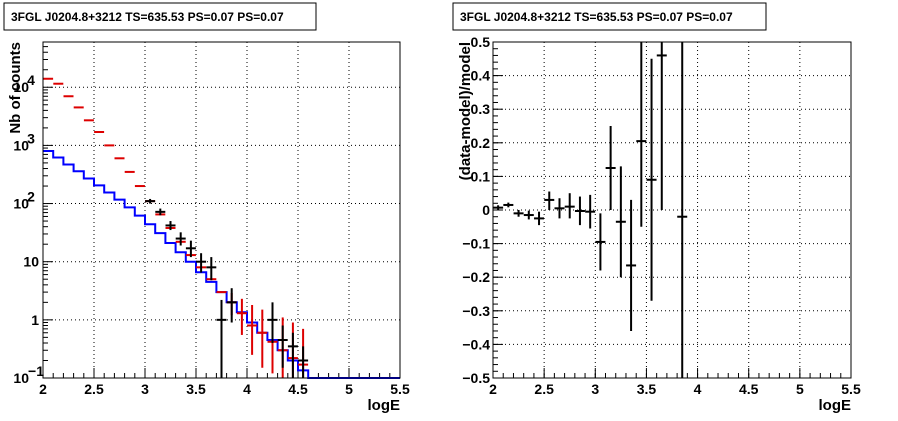 This screenshot has width=898, height=421. I want to click on y-tick-label: 0.1, so click(481, 176).